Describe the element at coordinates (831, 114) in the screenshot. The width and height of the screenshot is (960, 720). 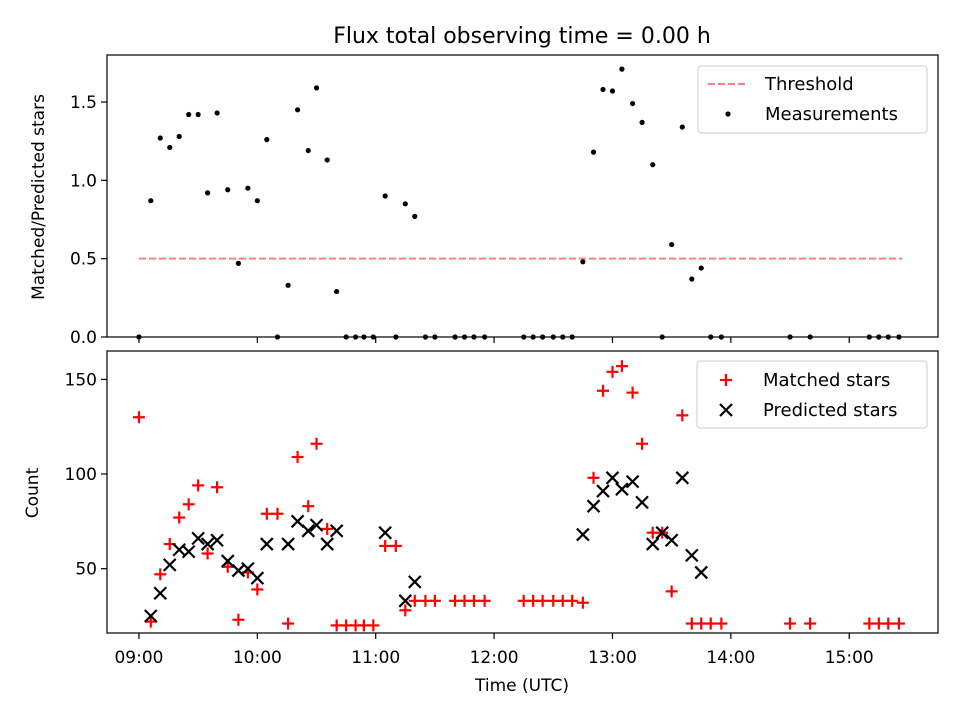
I see `legend-measurements-label: Measurements` at that location.